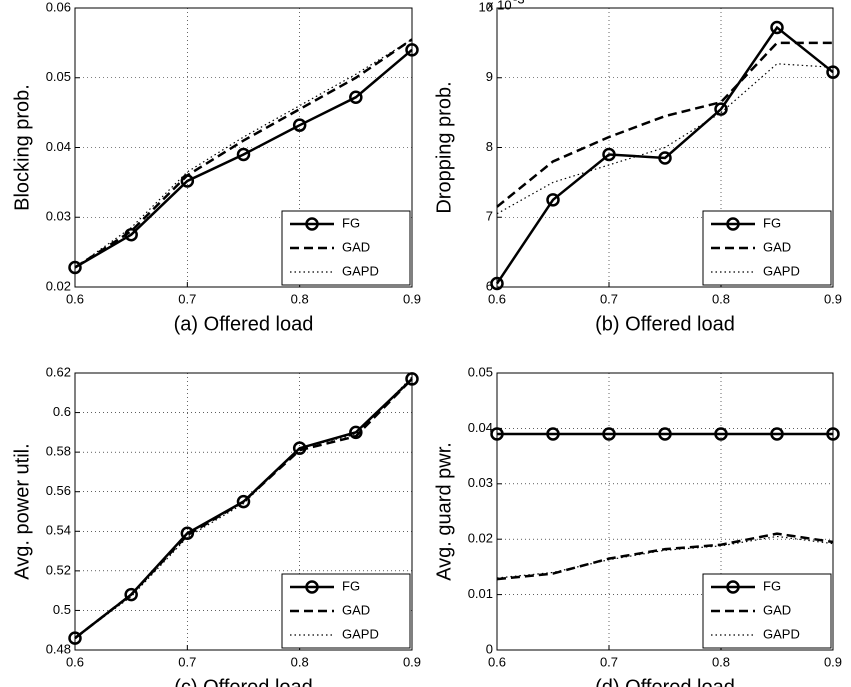  I want to click on y-axis-label: Dropping prob., so click(444, 147).